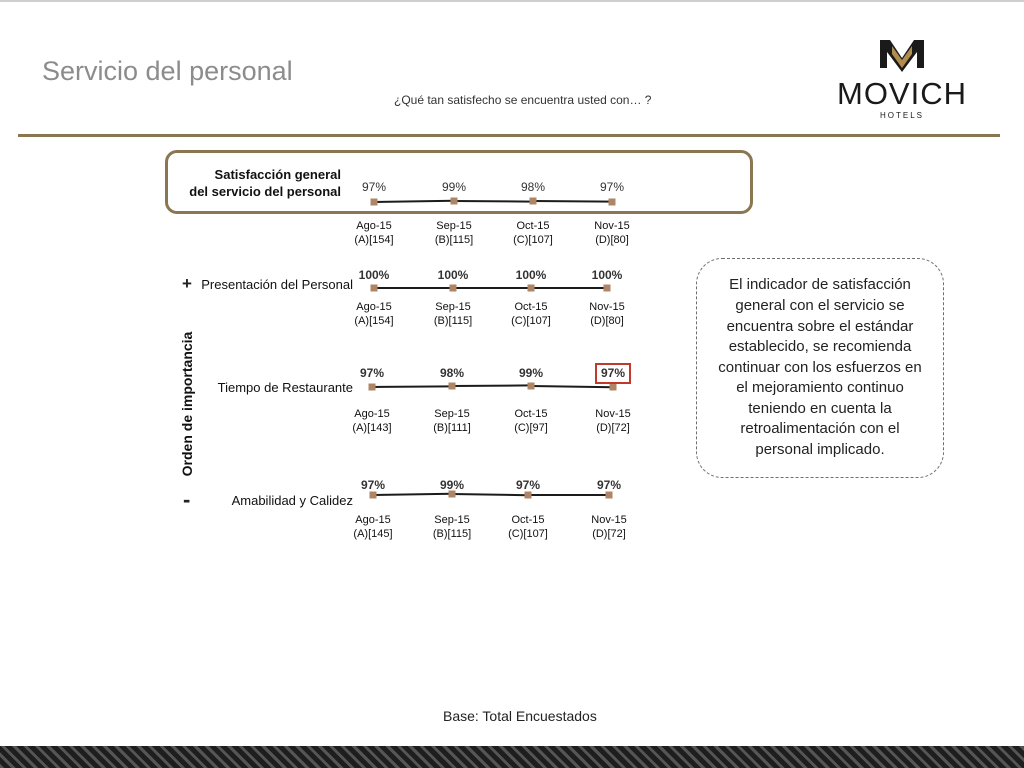 This screenshot has width=1024, height=768. I want to click on x-tick-label: Oct-15 (C)[97], so click(531, 421).